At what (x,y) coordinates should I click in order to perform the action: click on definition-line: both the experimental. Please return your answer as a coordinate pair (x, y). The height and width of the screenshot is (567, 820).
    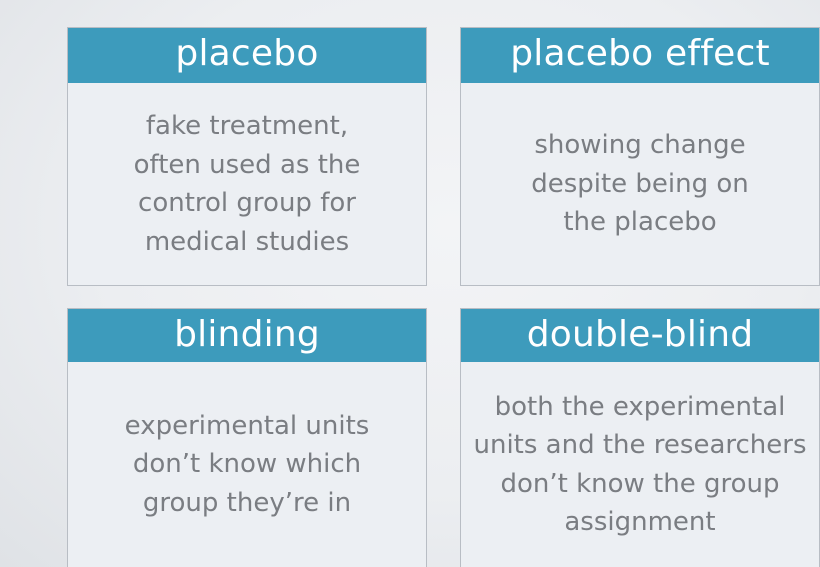
    Looking at the image, I should click on (640, 406).